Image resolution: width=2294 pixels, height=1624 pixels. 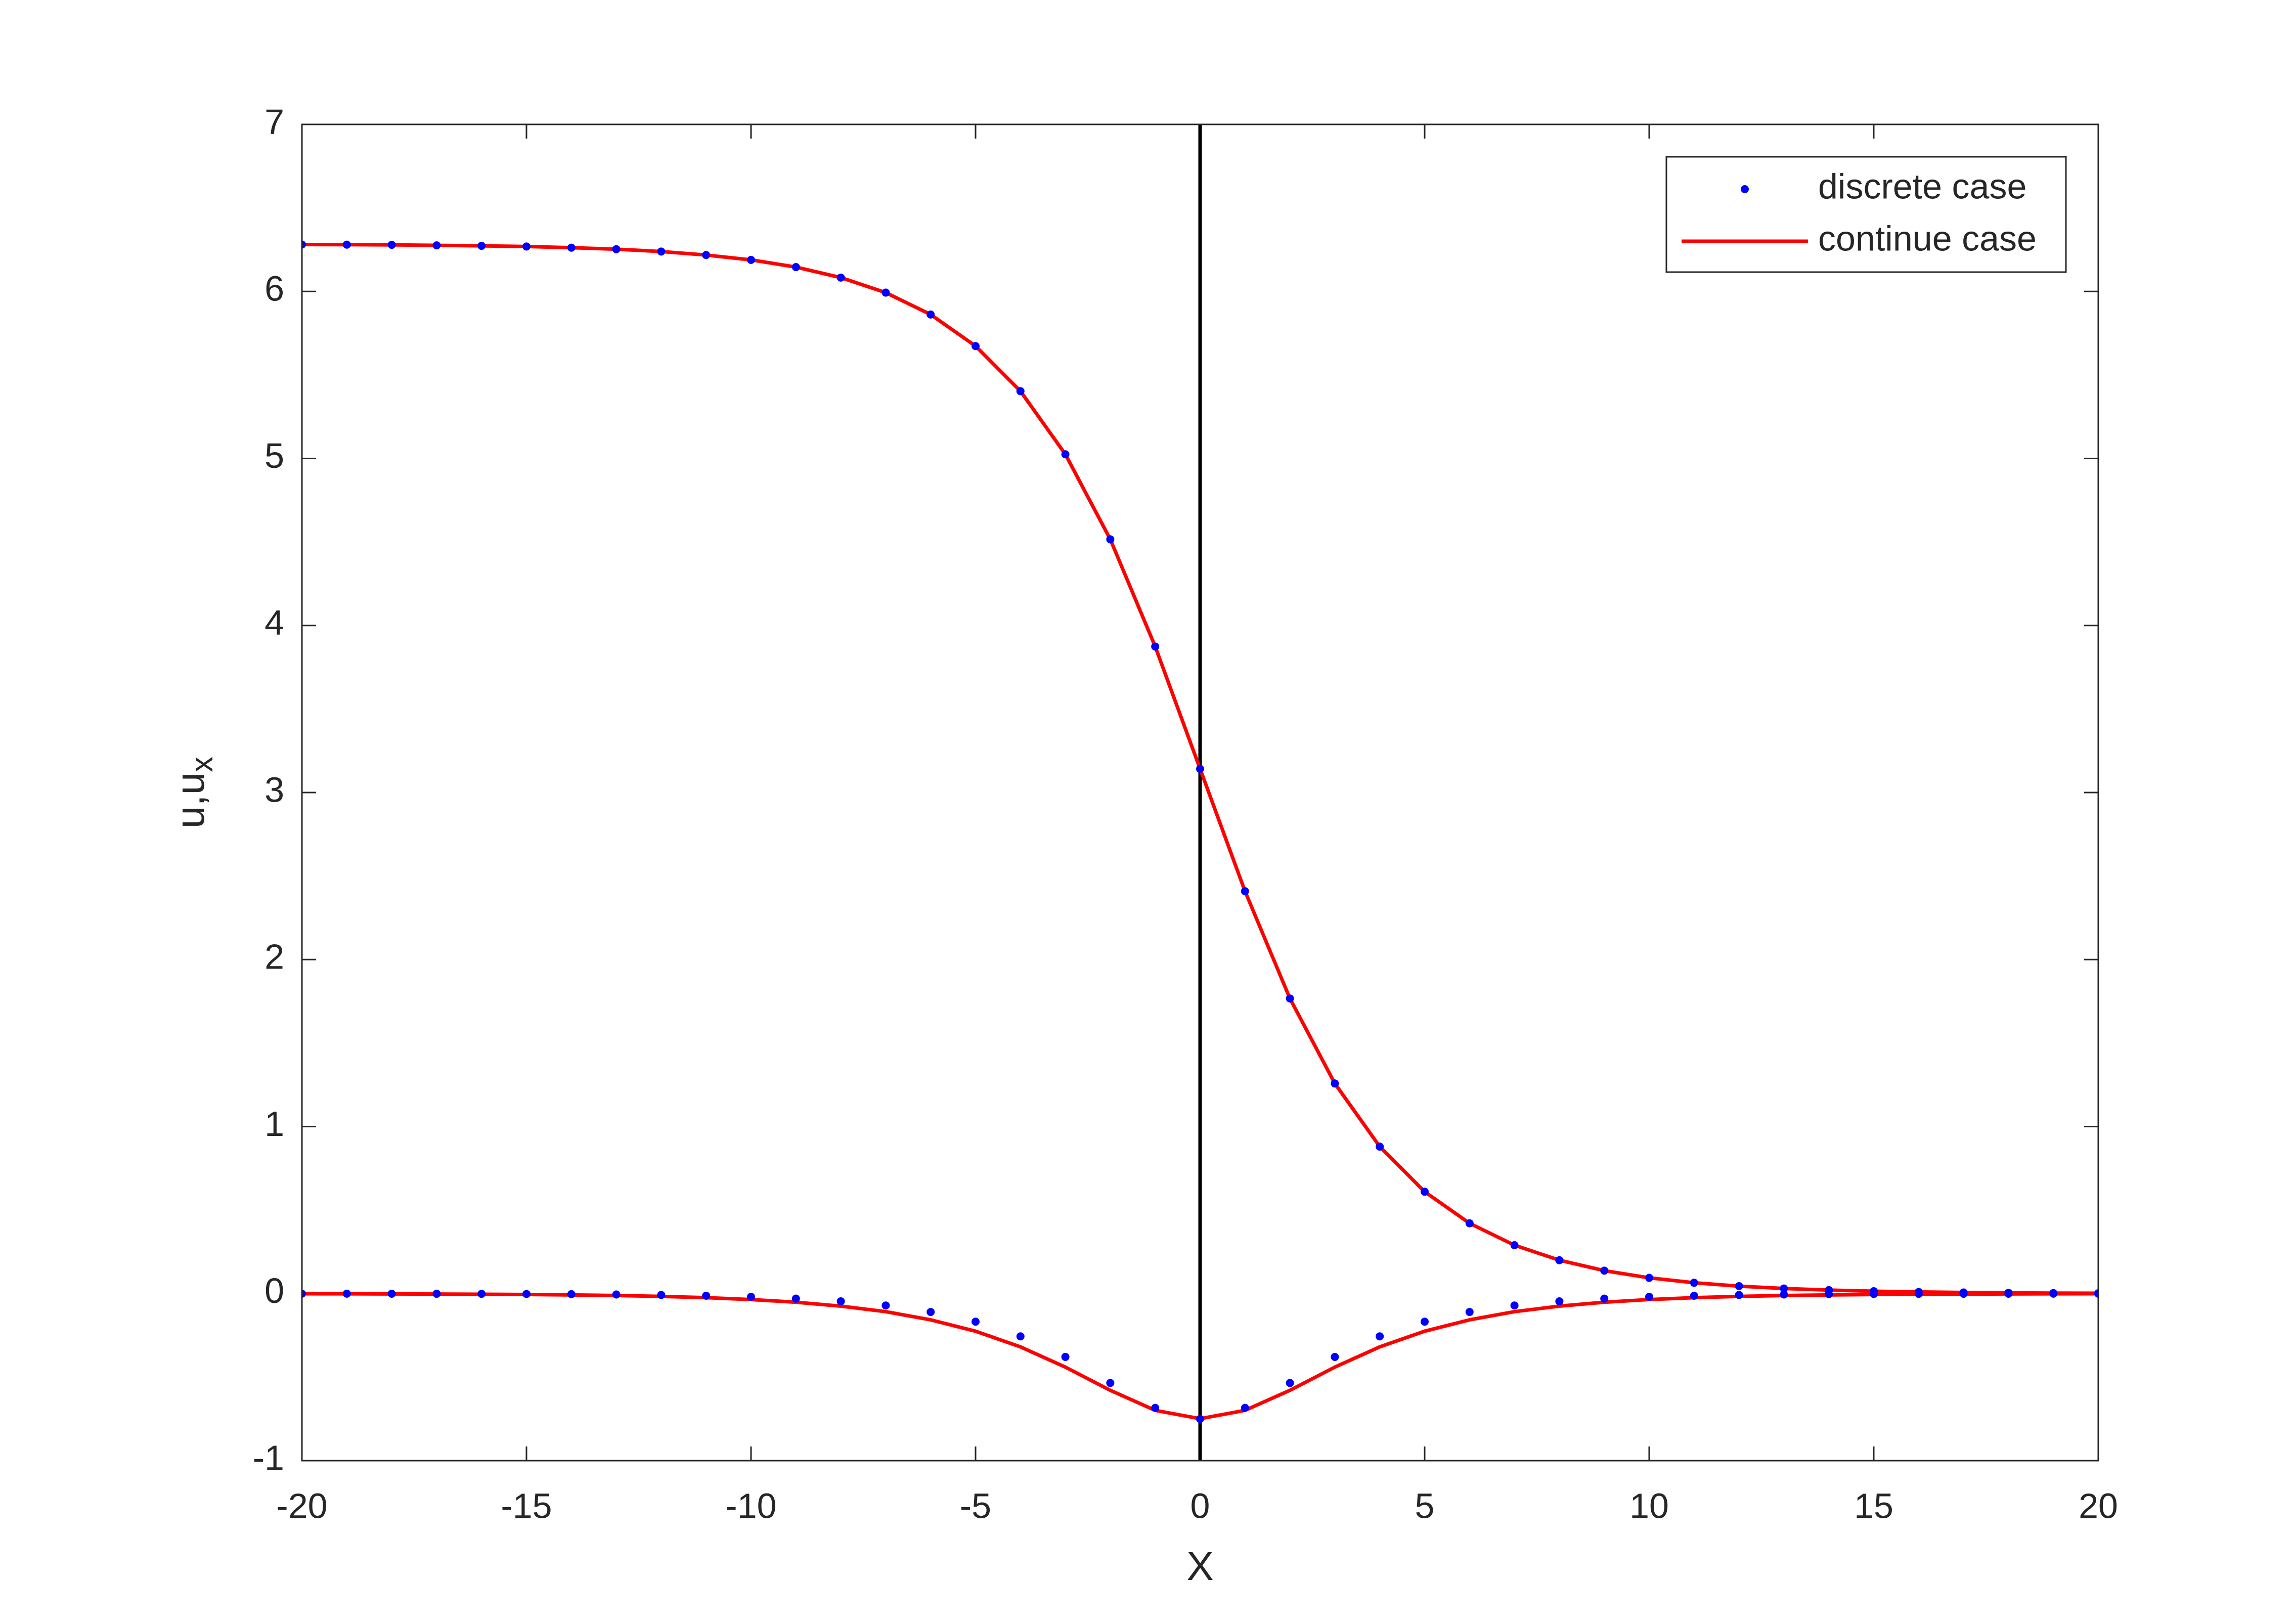 I want to click on legend-box, so click(x=1866, y=214).